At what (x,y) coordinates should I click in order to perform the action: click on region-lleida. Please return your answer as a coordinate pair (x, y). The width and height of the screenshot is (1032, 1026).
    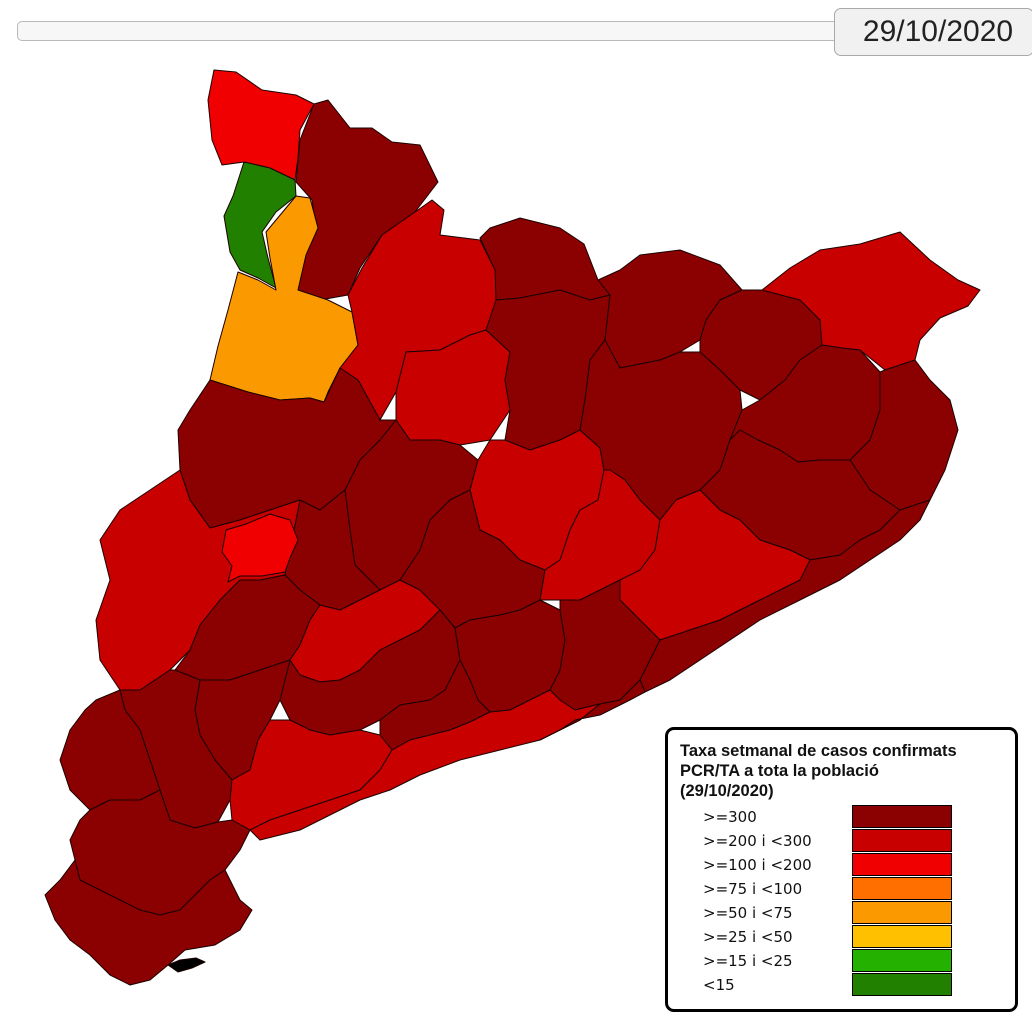
    Looking at the image, I should click on (260, 548).